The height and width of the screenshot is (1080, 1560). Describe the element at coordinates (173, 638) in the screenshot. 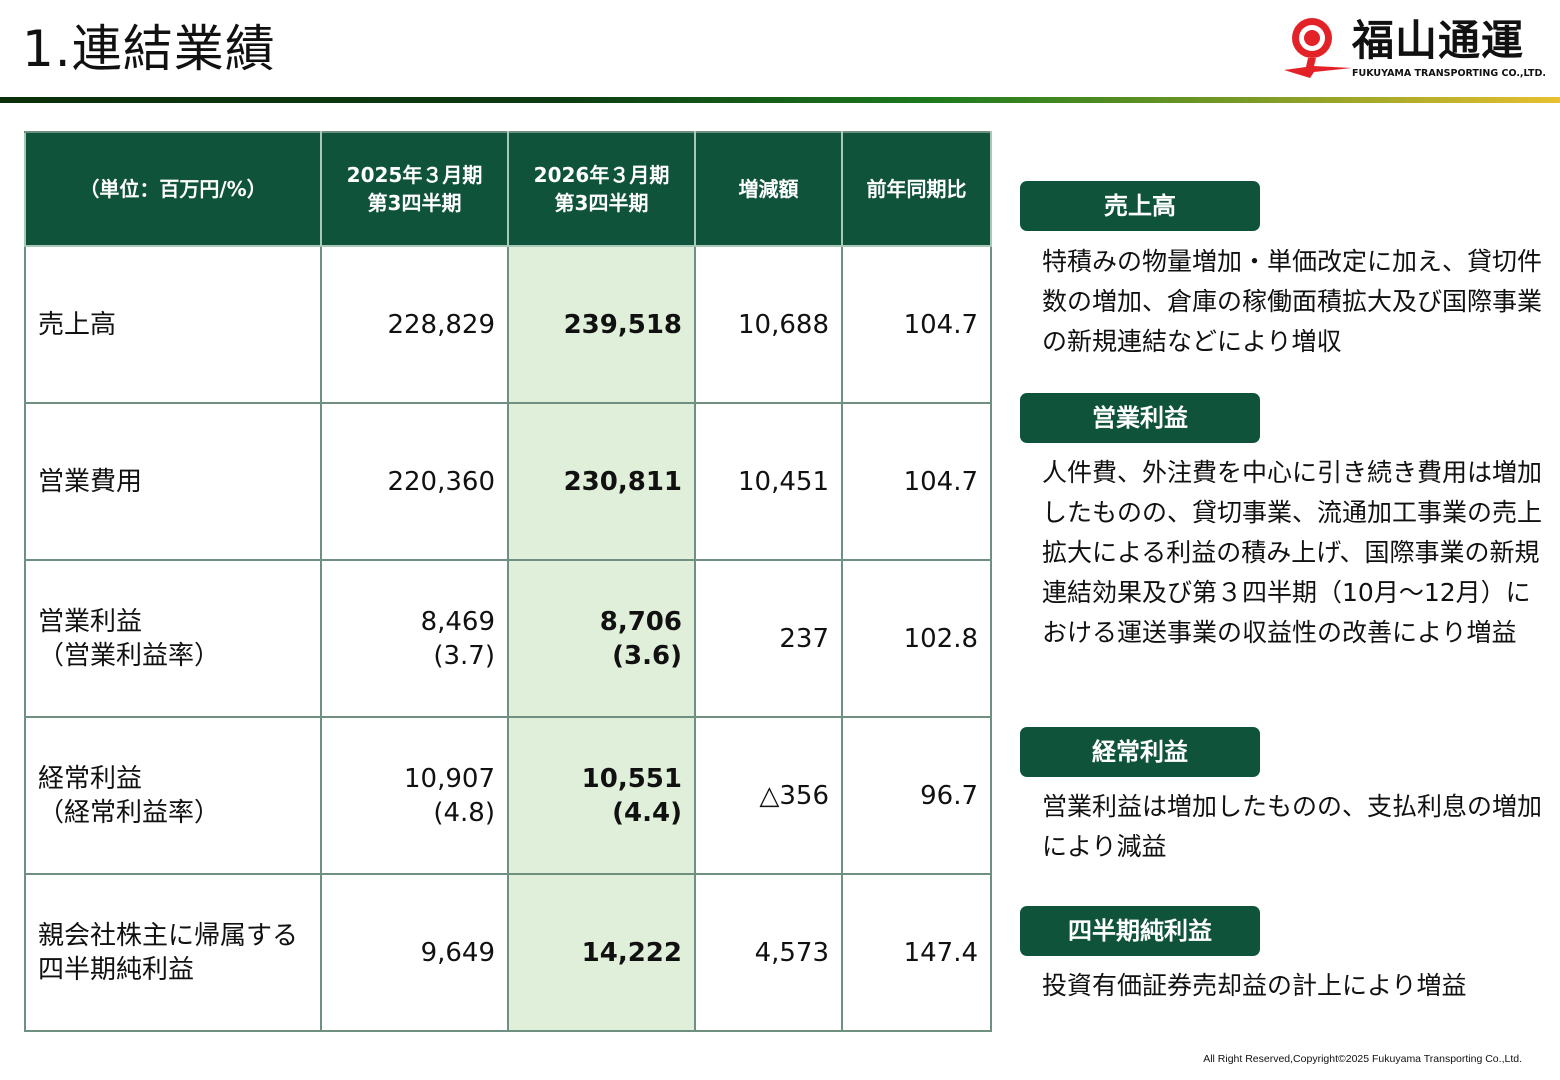

I see `row-label: 営業利益 （営業利益率）` at that location.